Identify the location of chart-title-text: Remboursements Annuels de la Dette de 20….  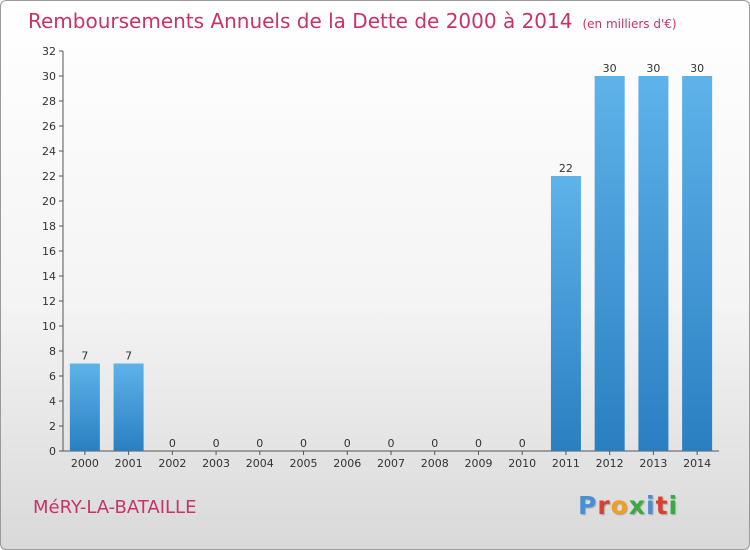
(300, 21).